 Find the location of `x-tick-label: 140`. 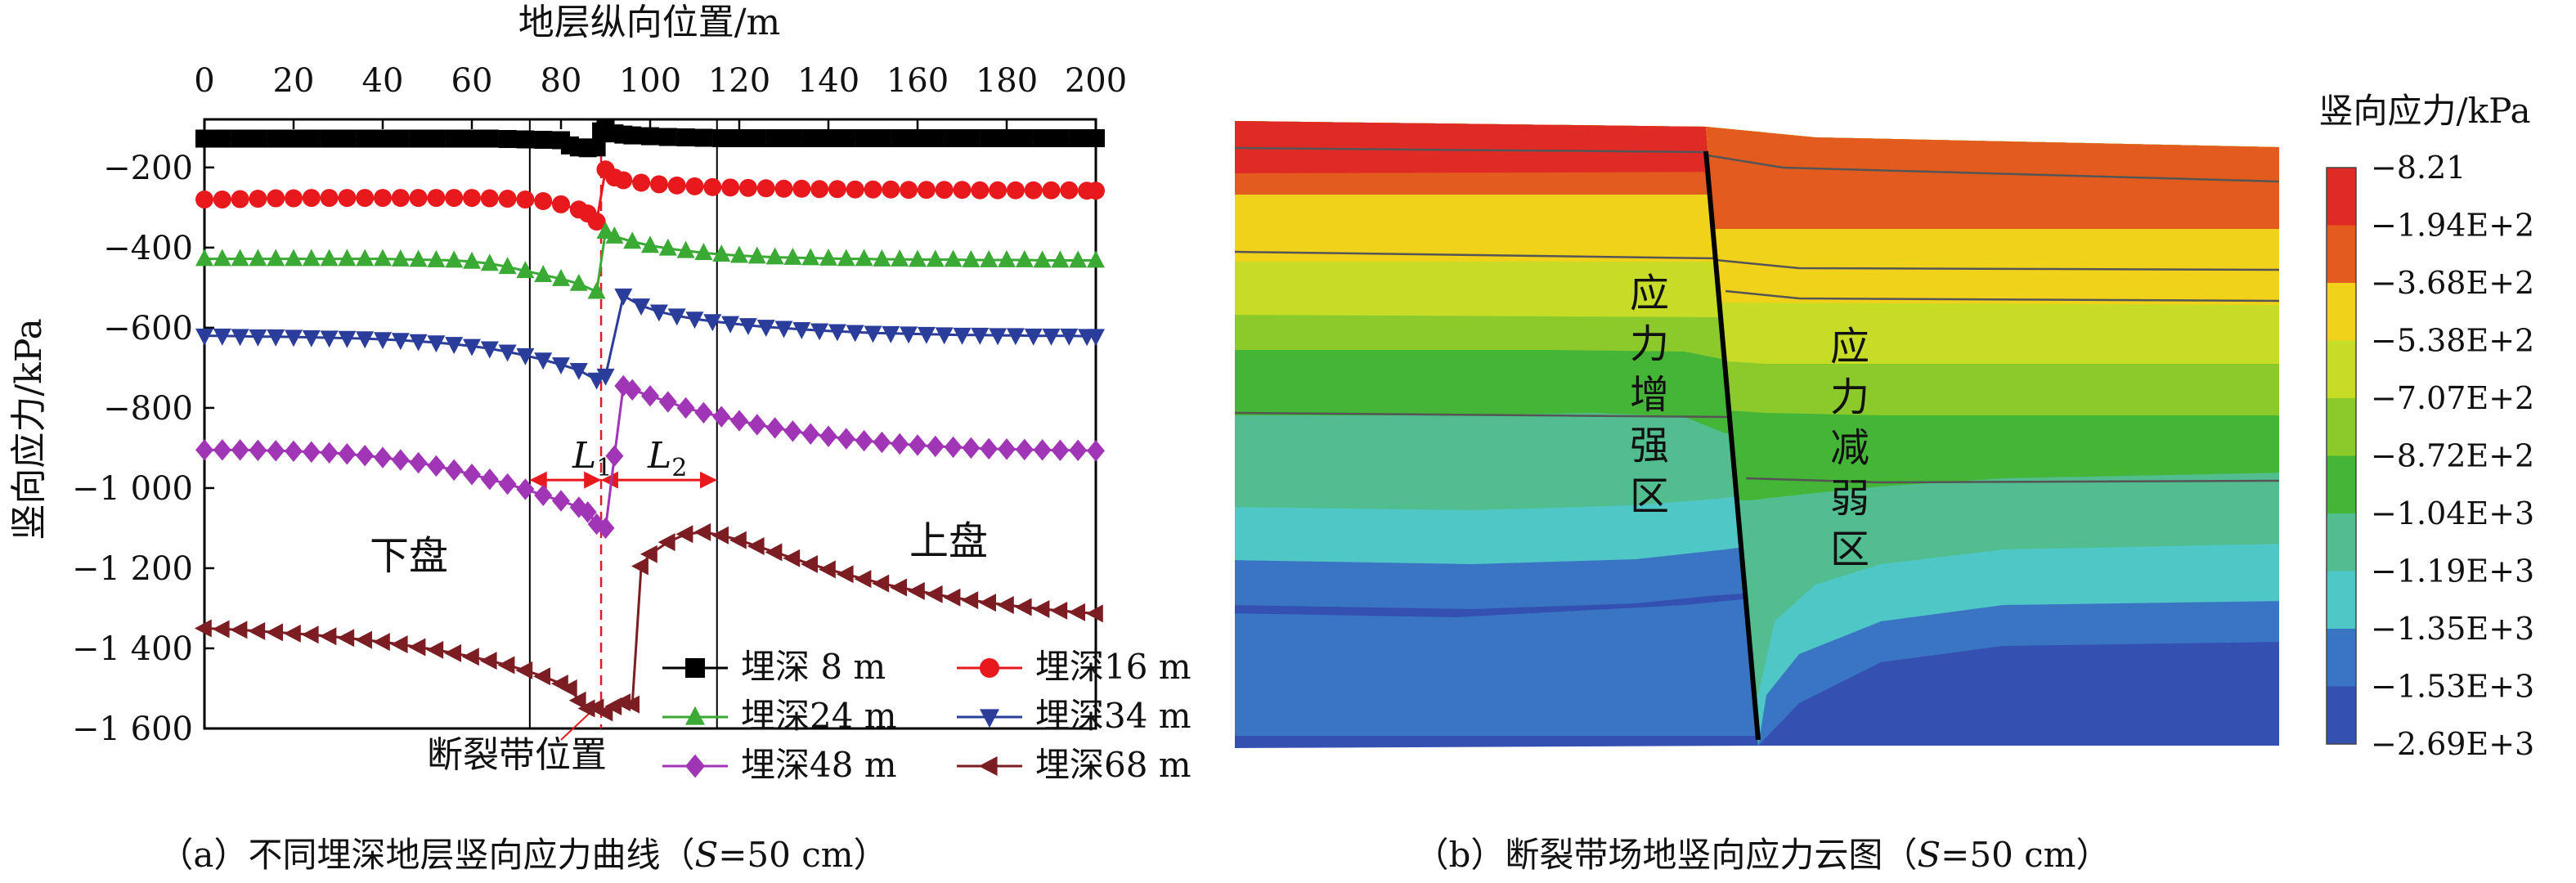

x-tick-label: 140 is located at coordinates (828, 81).